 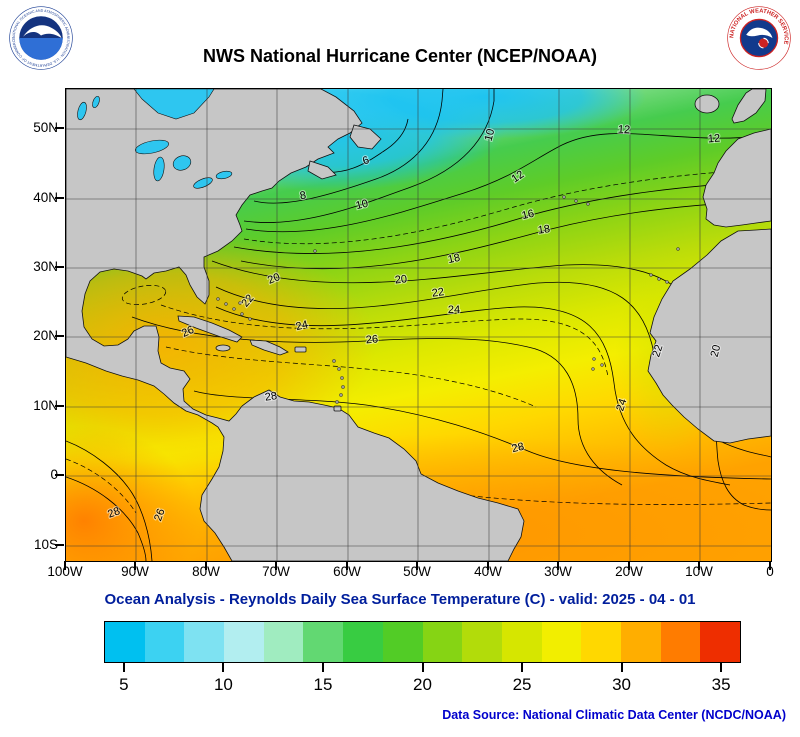 What do you see at coordinates (135, 571) in the screenshot?
I see `lon-tick-label: 90W` at bounding box center [135, 571].